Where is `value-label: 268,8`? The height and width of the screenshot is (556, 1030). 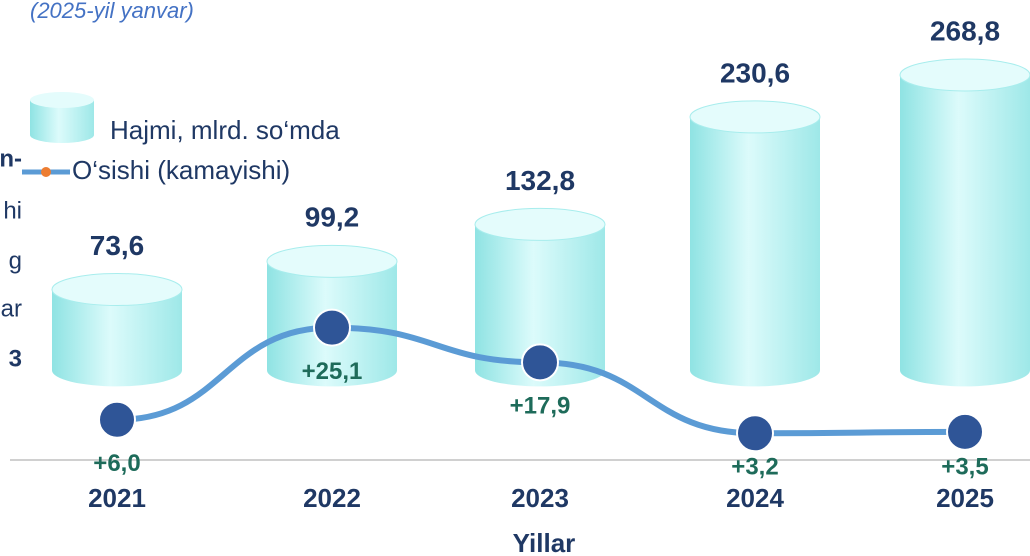 value-label: 268,8 is located at coordinates (965, 30).